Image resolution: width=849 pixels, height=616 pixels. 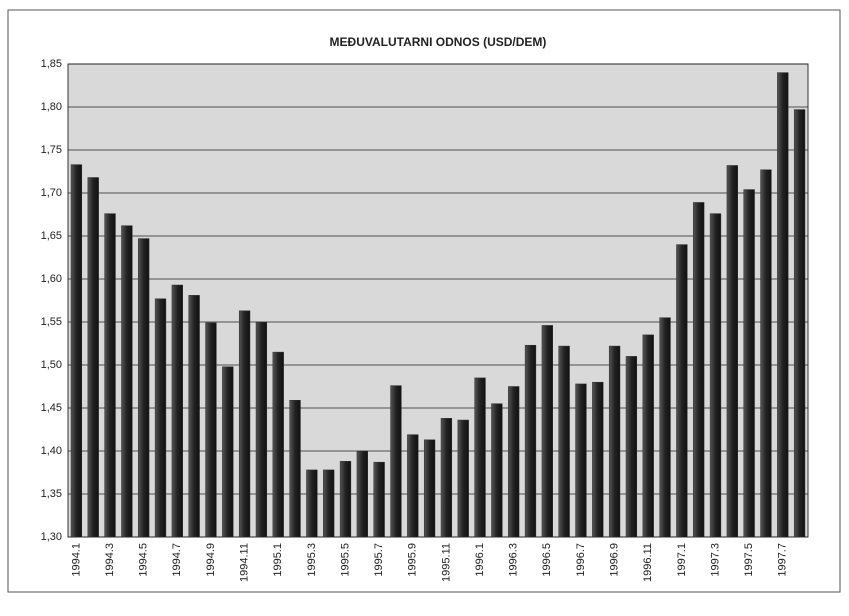 I want to click on x-tick-label: 1995.9, so click(x=413, y=560).